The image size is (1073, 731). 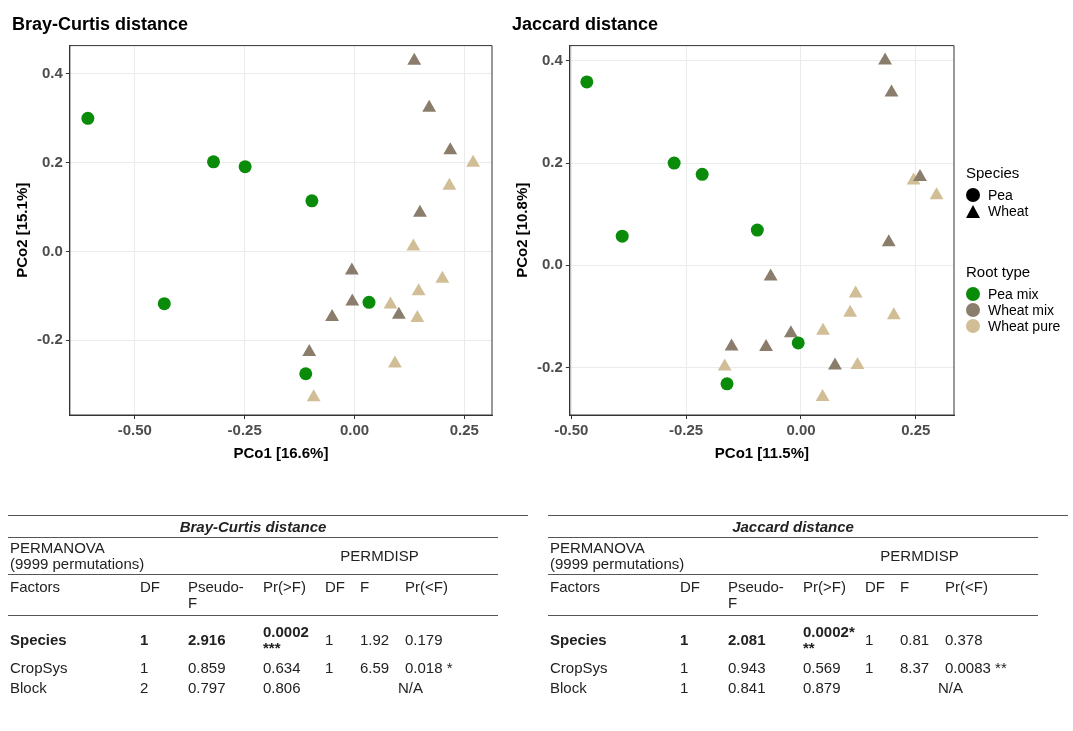 I want to click on x-axis-title: PCo1 [11.5%], so click(x=762, y=453).